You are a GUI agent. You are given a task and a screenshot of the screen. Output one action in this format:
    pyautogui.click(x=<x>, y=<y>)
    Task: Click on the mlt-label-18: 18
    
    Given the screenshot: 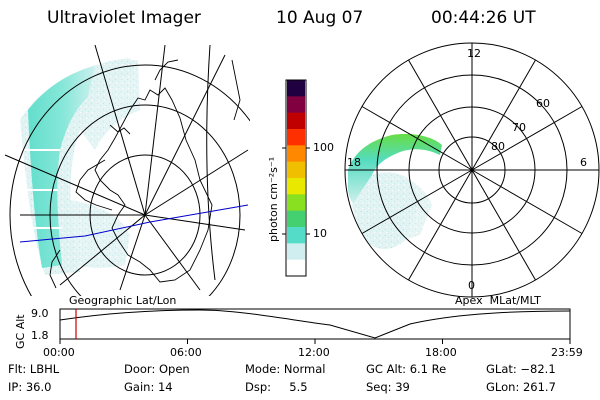 What is the action you would take?
    pyautogui.click(x=354, y=162)
    